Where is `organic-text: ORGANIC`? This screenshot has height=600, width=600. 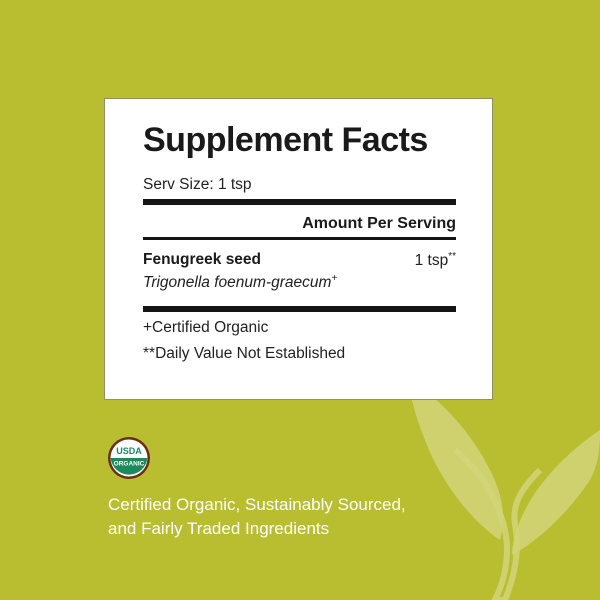 organic-text: ORGANIC is located at coordinates (129, 464).